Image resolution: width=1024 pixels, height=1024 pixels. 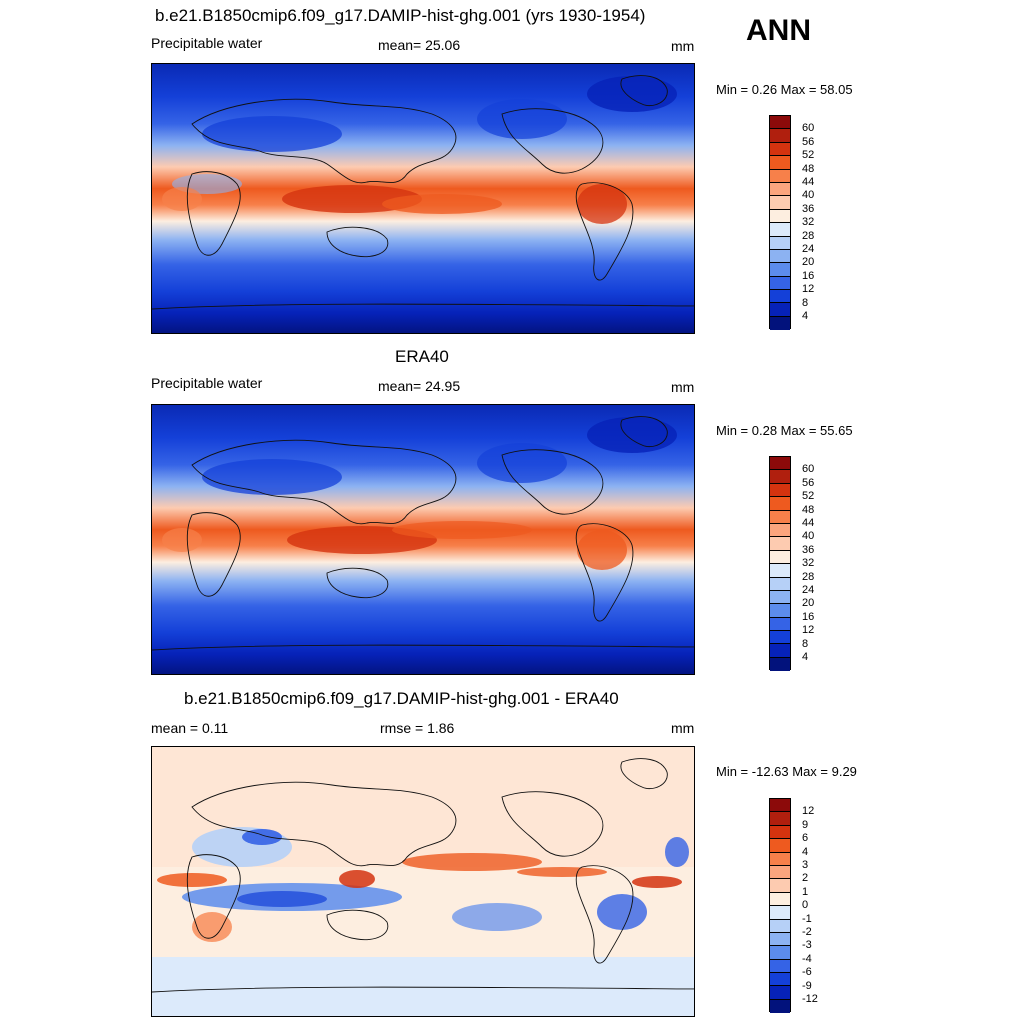 What do you see at coordinates (423, 881) in the screenshot?
I see `panel3-map` at bounding box center [423, 881].